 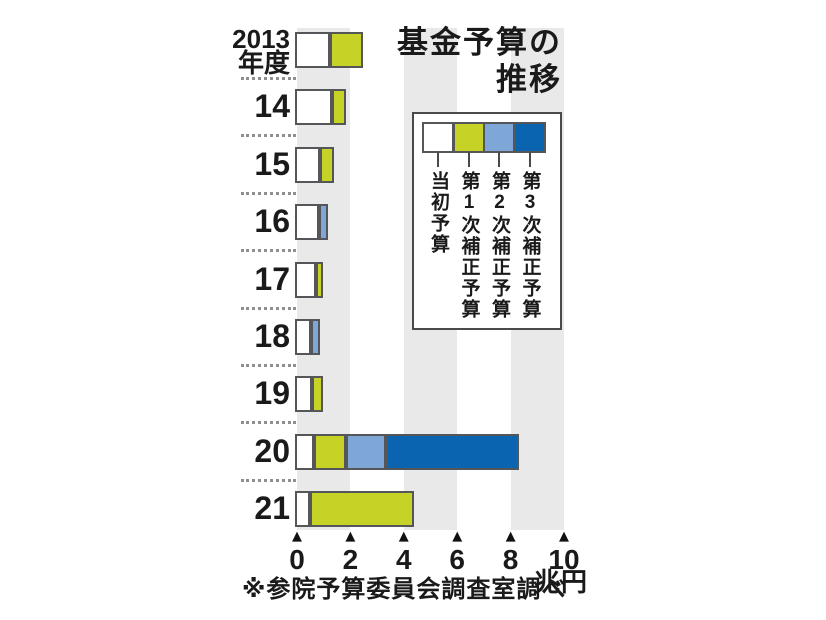 I want to click on source-note: ※参院予算委員会調査室調べ, so click(x=404, y=589).